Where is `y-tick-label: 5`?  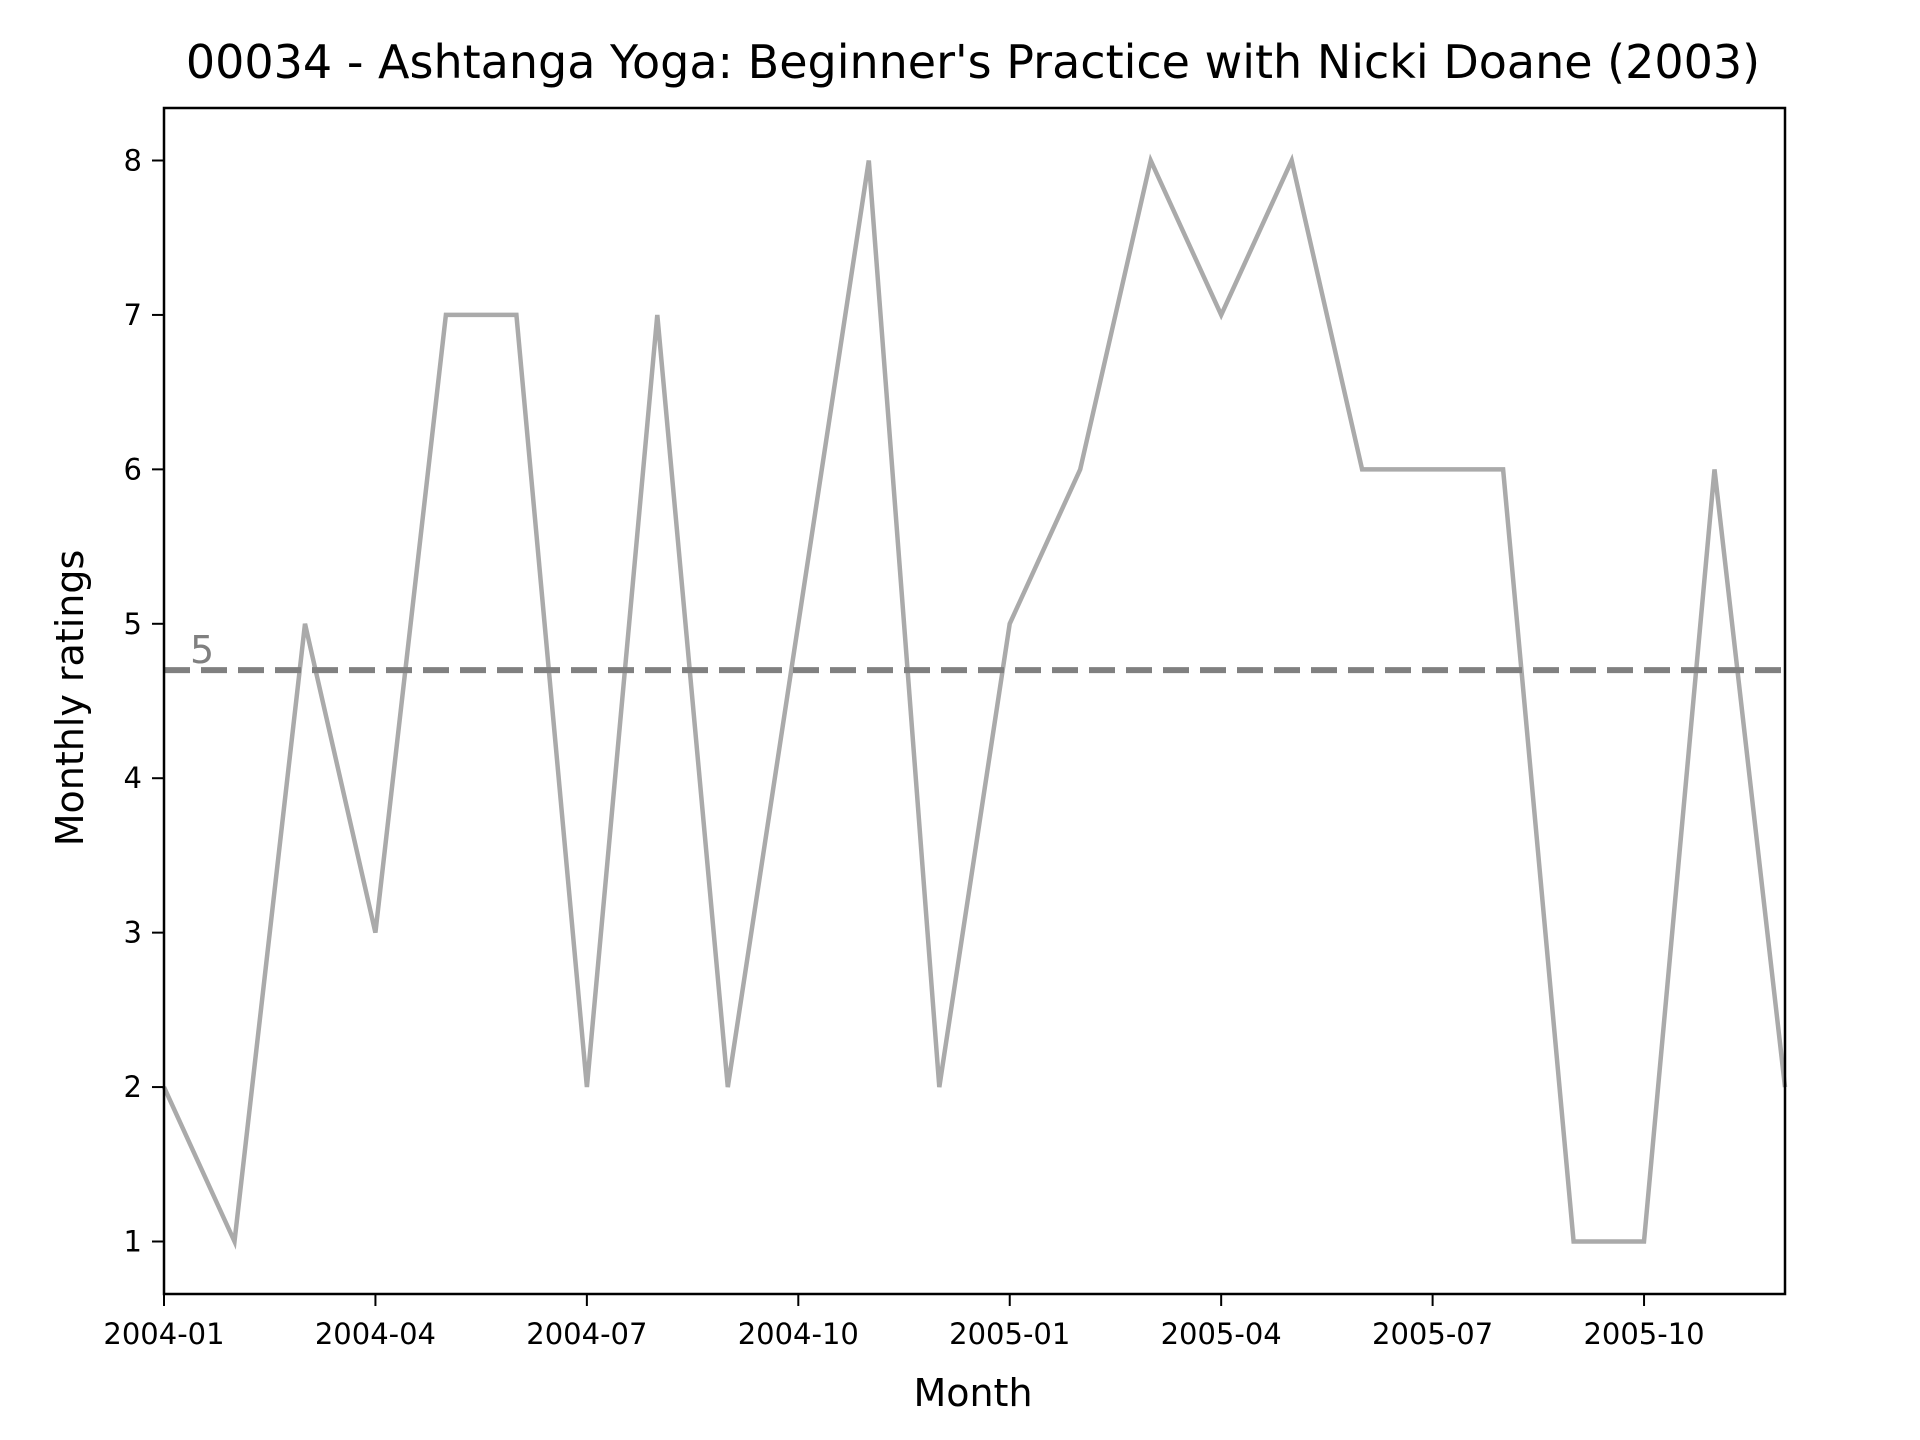 y-tick-label: 5 is located at coordinates (133, 624).